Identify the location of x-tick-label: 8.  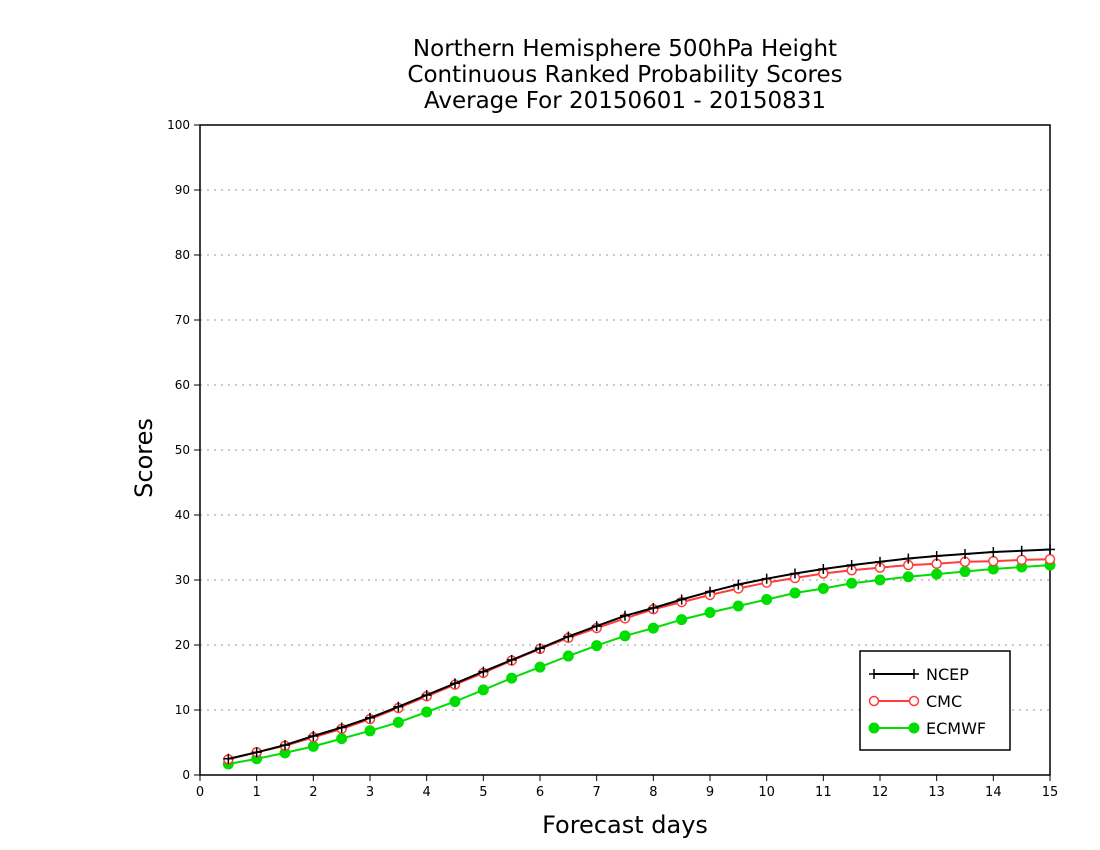
(653, 792).